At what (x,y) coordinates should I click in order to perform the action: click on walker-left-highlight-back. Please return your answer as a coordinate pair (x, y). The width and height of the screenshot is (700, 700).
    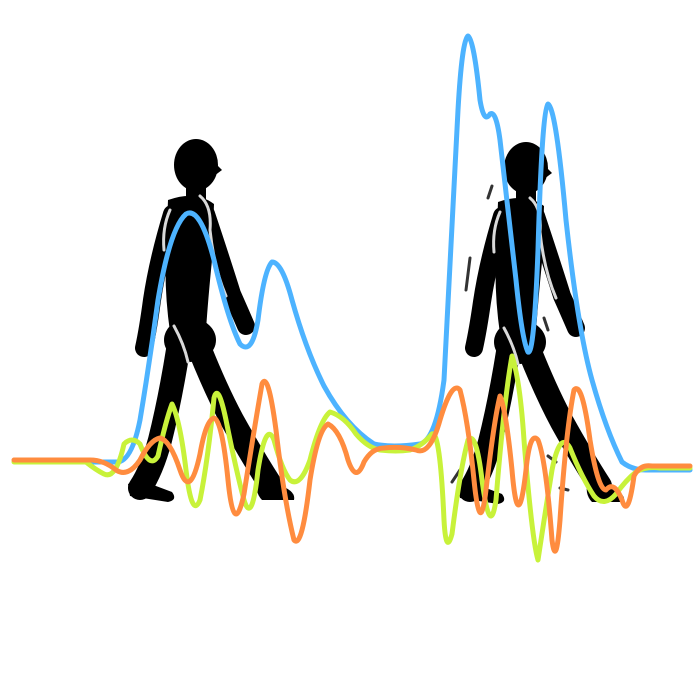
    Looking at the image, I should click on (167, 230).